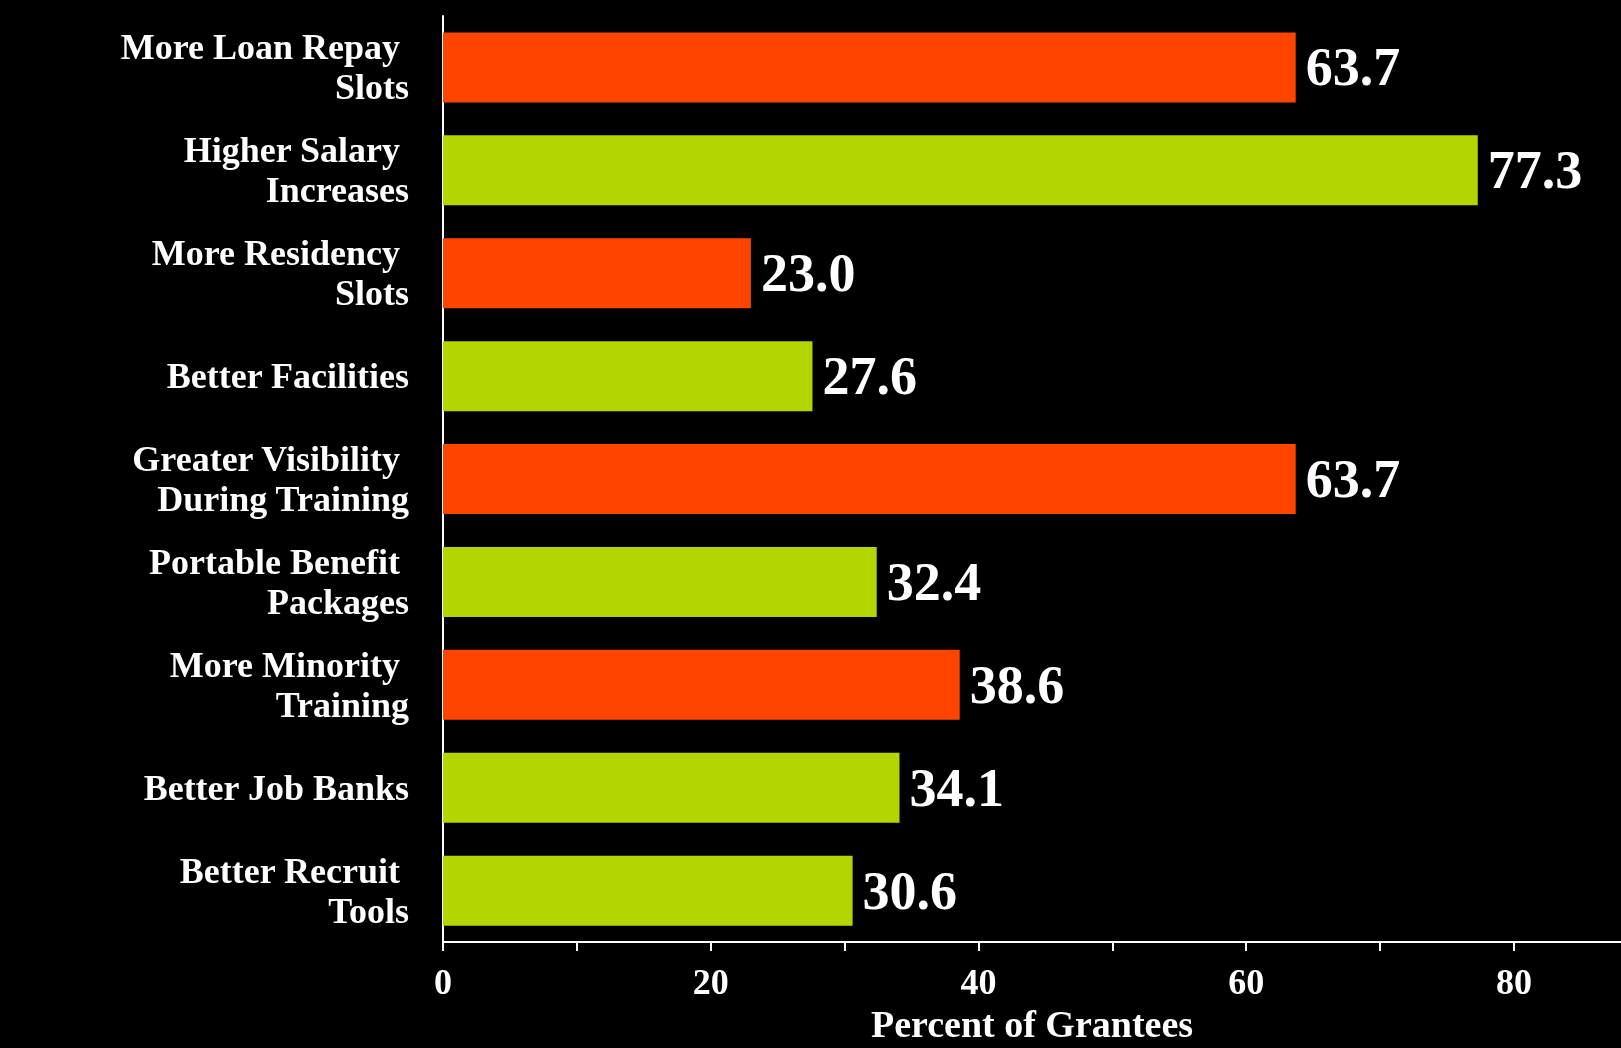 The image size is (1621, 1048). What do you see at coordinates (910, 890) in the screenshot?
I see `data-label: 30.6` at bounding box center [910, 890].